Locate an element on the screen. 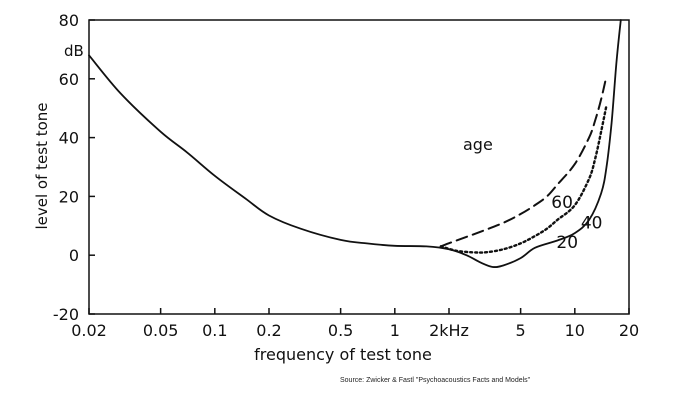 The height and width of the screenshot is (401, 681). x-tick-label-0: 0.02 is located at coordinates (89, 330).